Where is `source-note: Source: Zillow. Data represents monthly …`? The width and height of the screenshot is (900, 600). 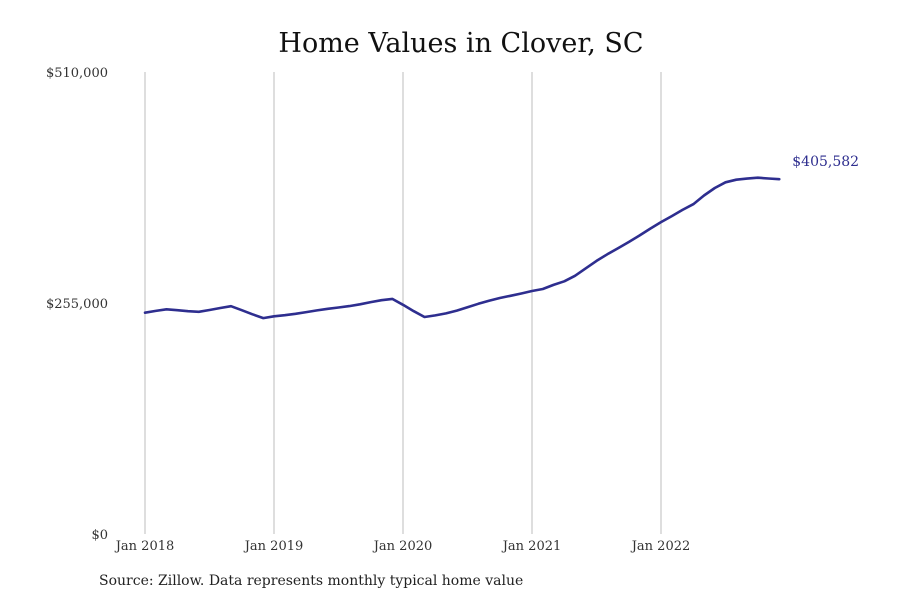
source-note: Source: Zillow. Data represents monthly … is located at coordinates (311, 581).